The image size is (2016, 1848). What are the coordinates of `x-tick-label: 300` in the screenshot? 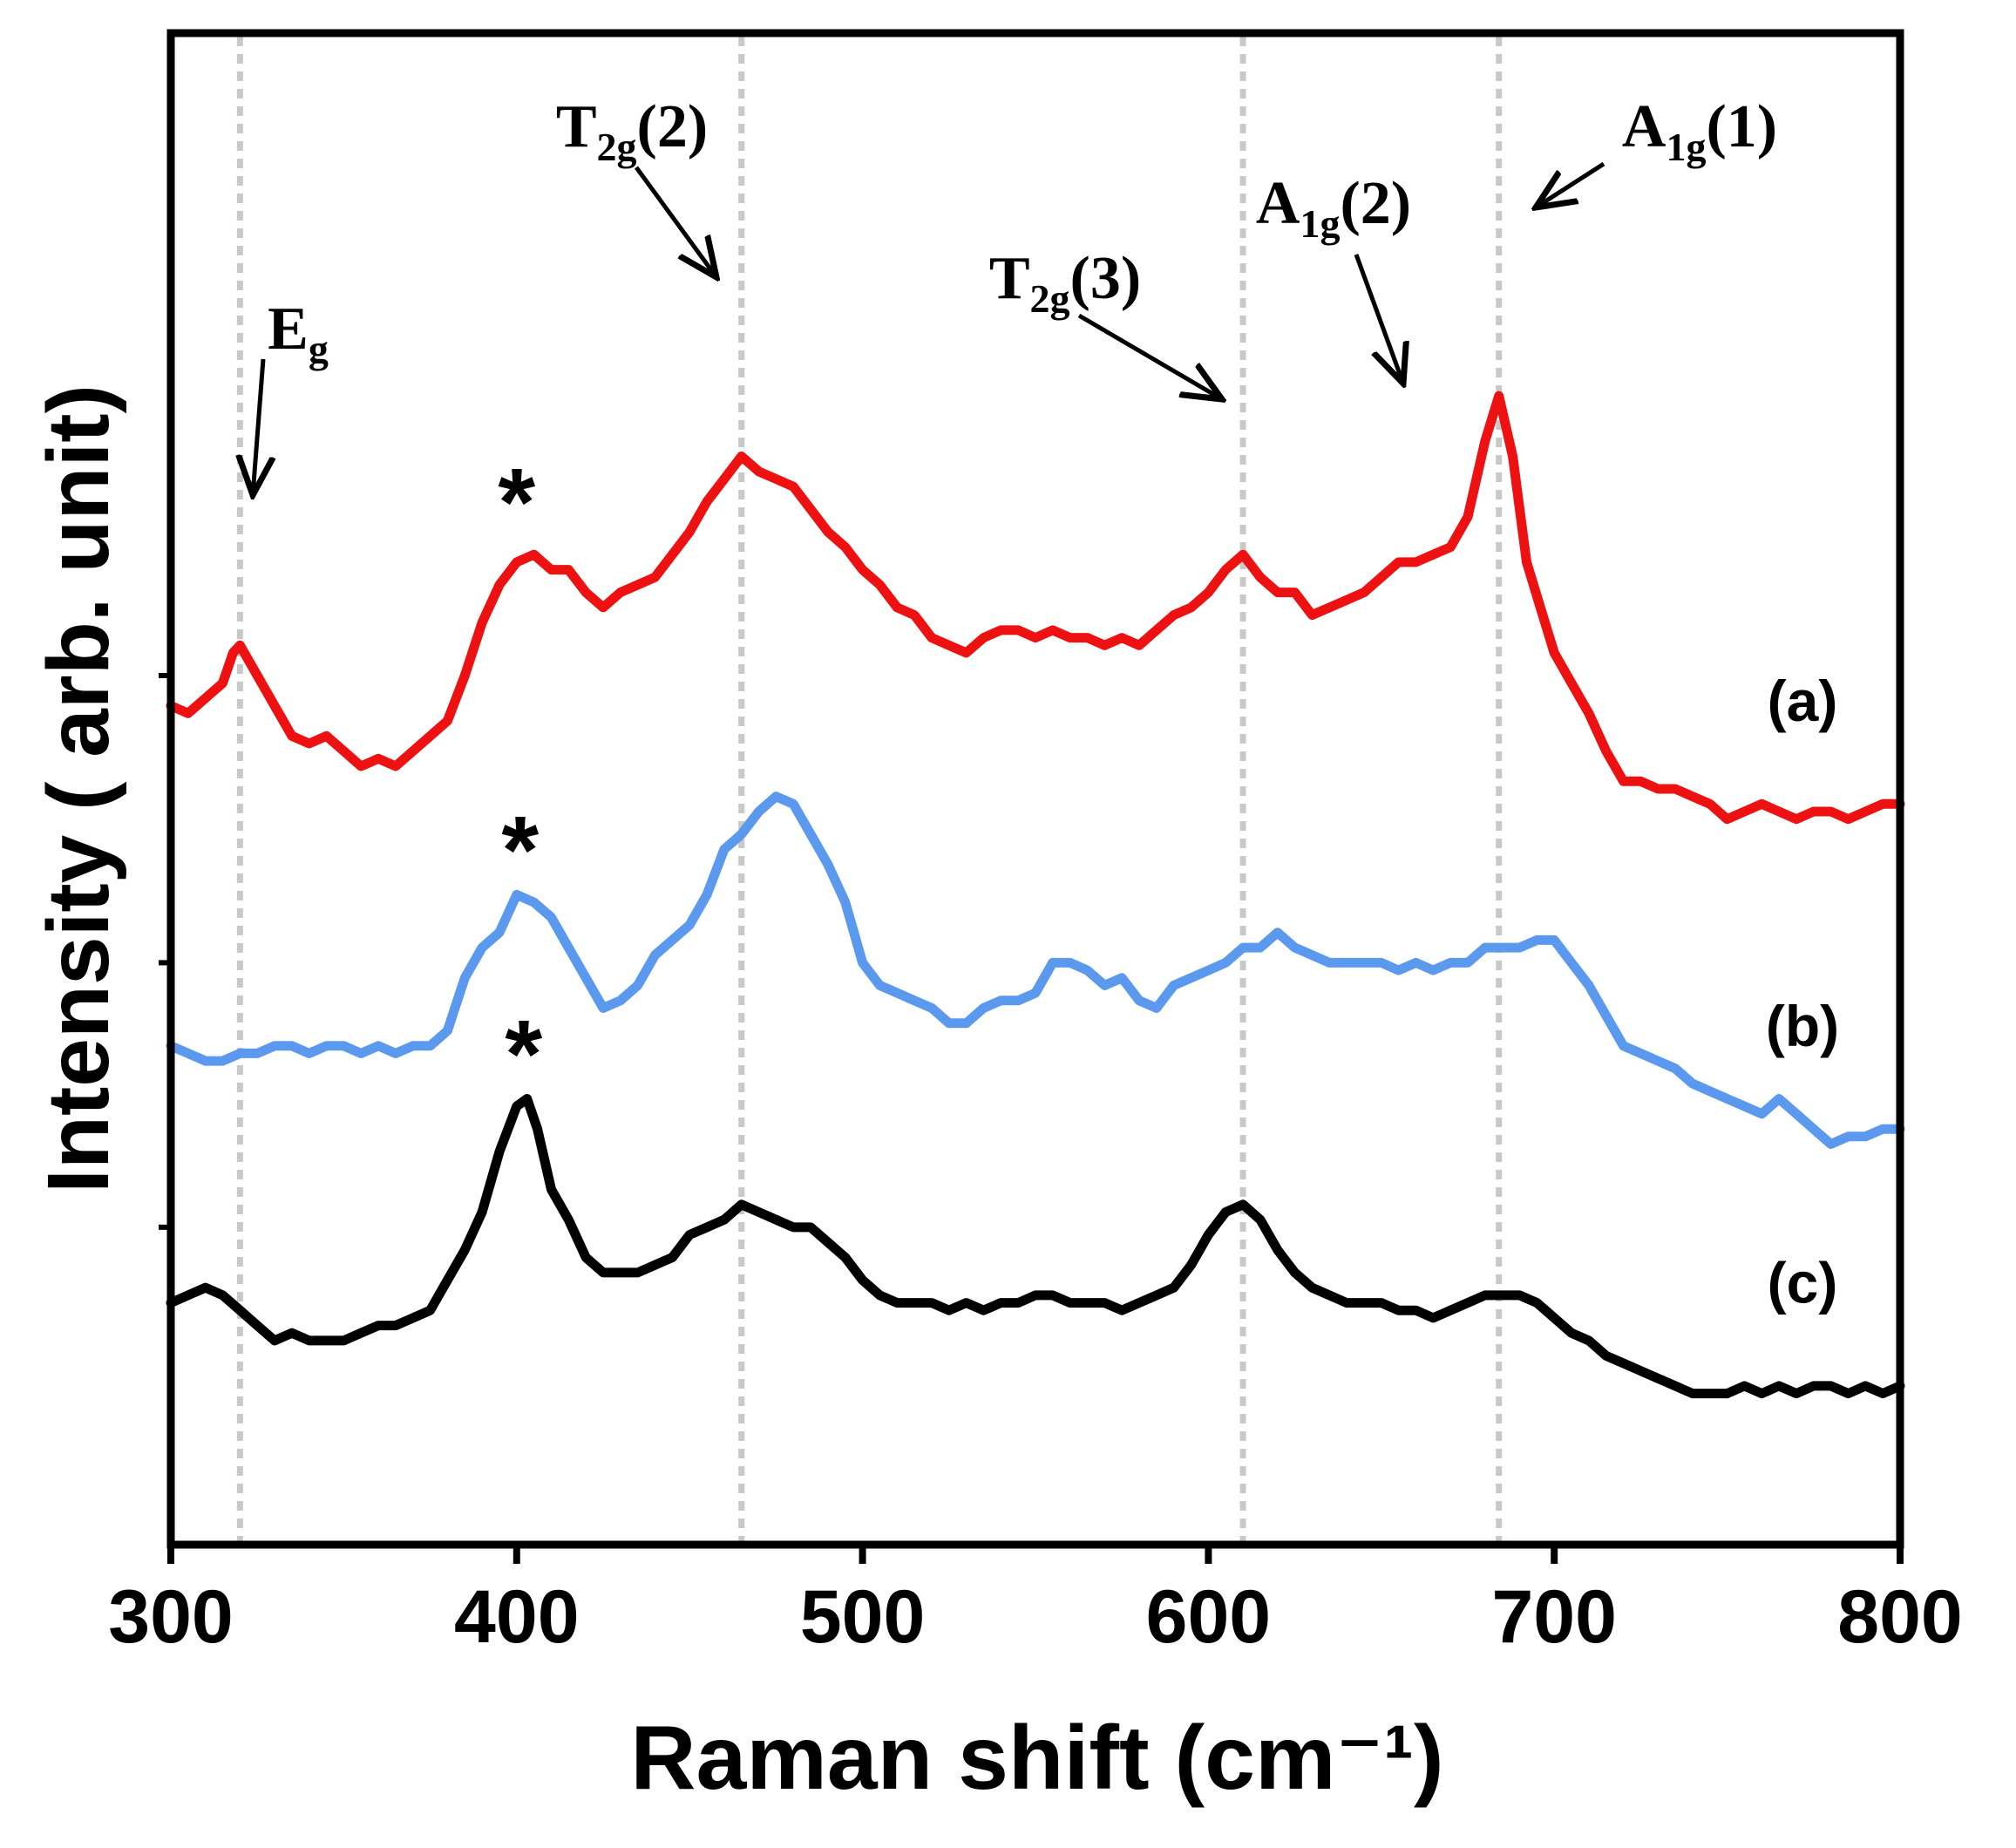 It's located at (171, 1617).